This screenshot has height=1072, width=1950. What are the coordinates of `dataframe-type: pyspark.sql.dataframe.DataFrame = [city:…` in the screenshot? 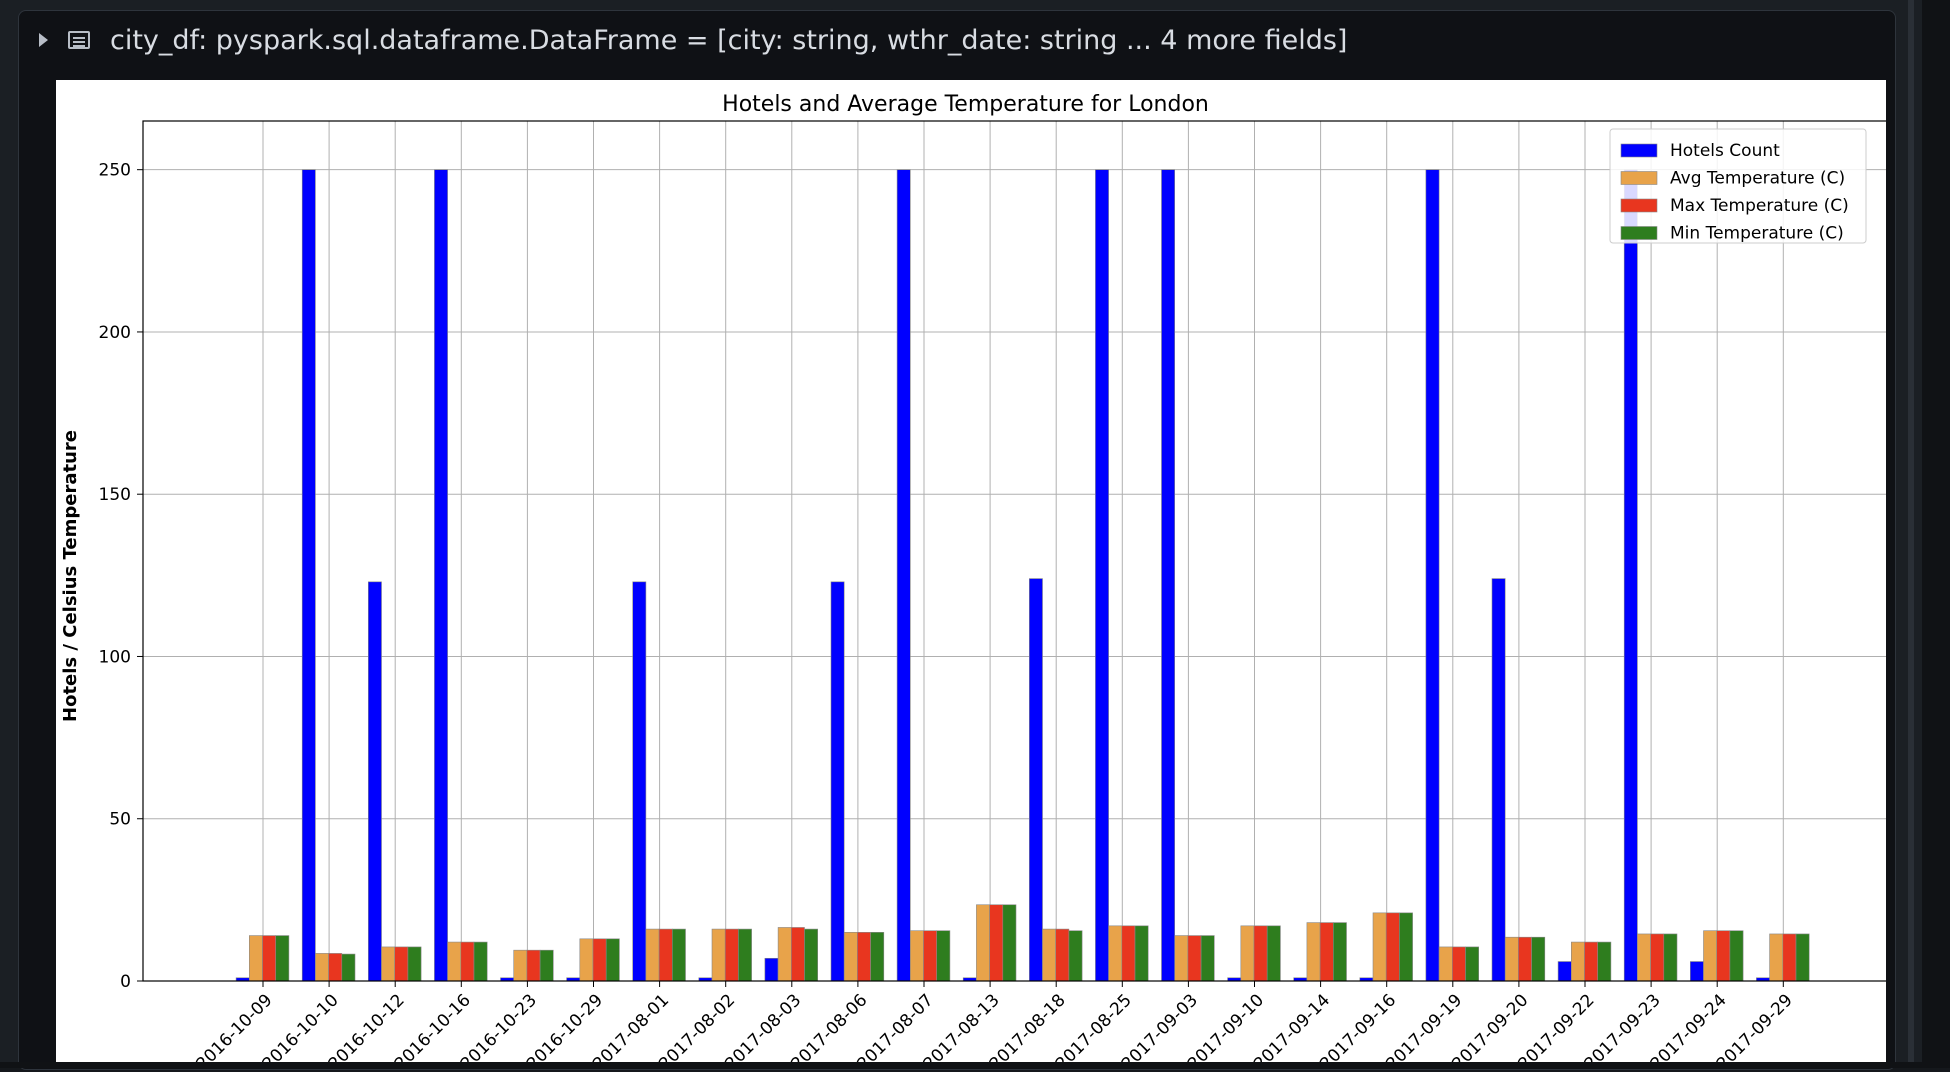 It's located at (781, 40).